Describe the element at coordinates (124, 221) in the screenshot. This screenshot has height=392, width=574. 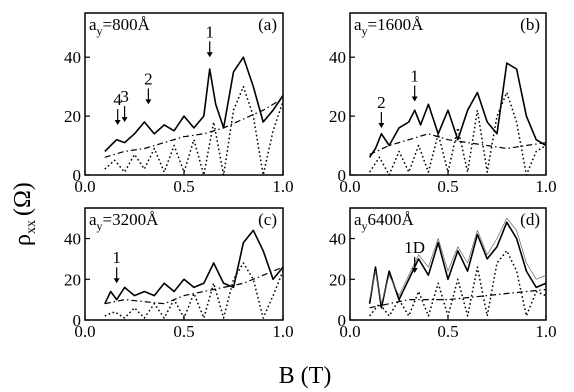
I see `parameter-label: ay=3200Å` at that location.